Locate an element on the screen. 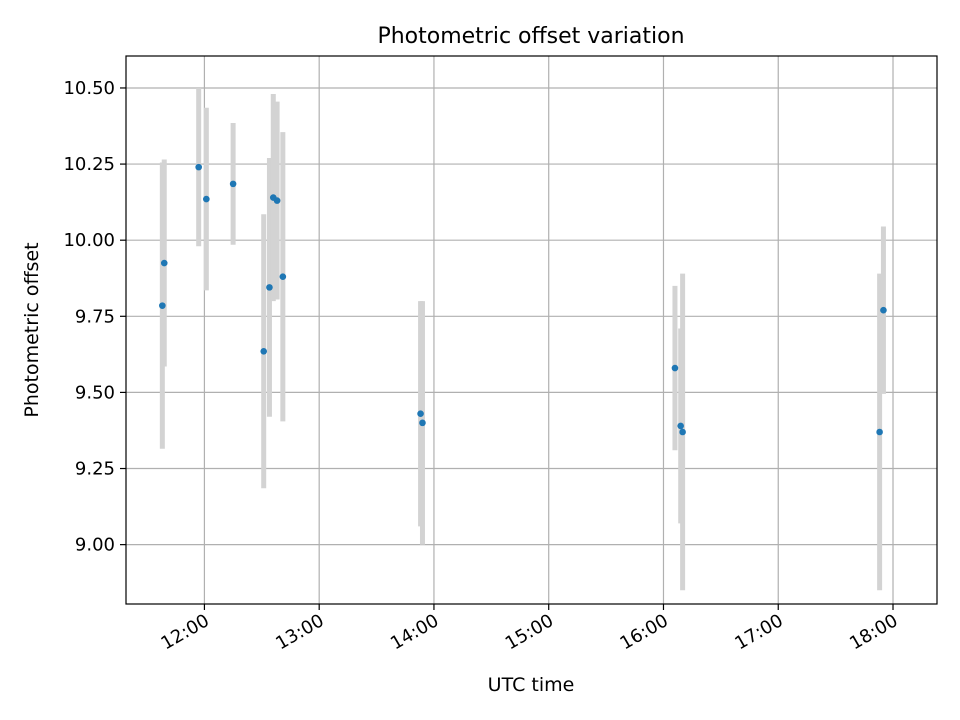 The width and height of the screenshot is (960, 720). y-tick-label: 9.75 is located at coordinates (95, 316).